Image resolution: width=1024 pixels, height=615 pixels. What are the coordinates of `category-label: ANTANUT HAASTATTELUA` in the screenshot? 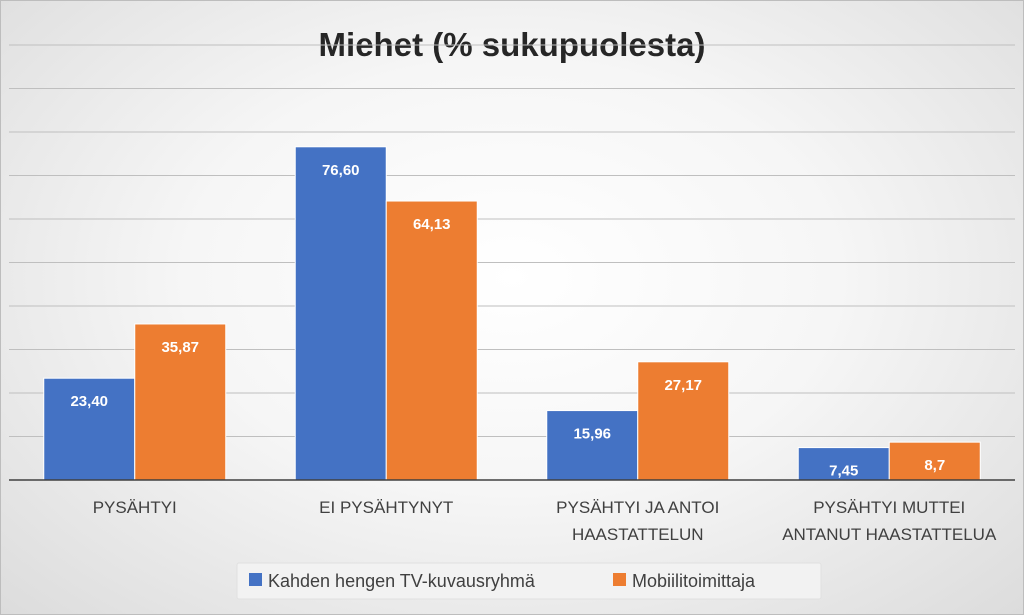 It's located at (889, 534).